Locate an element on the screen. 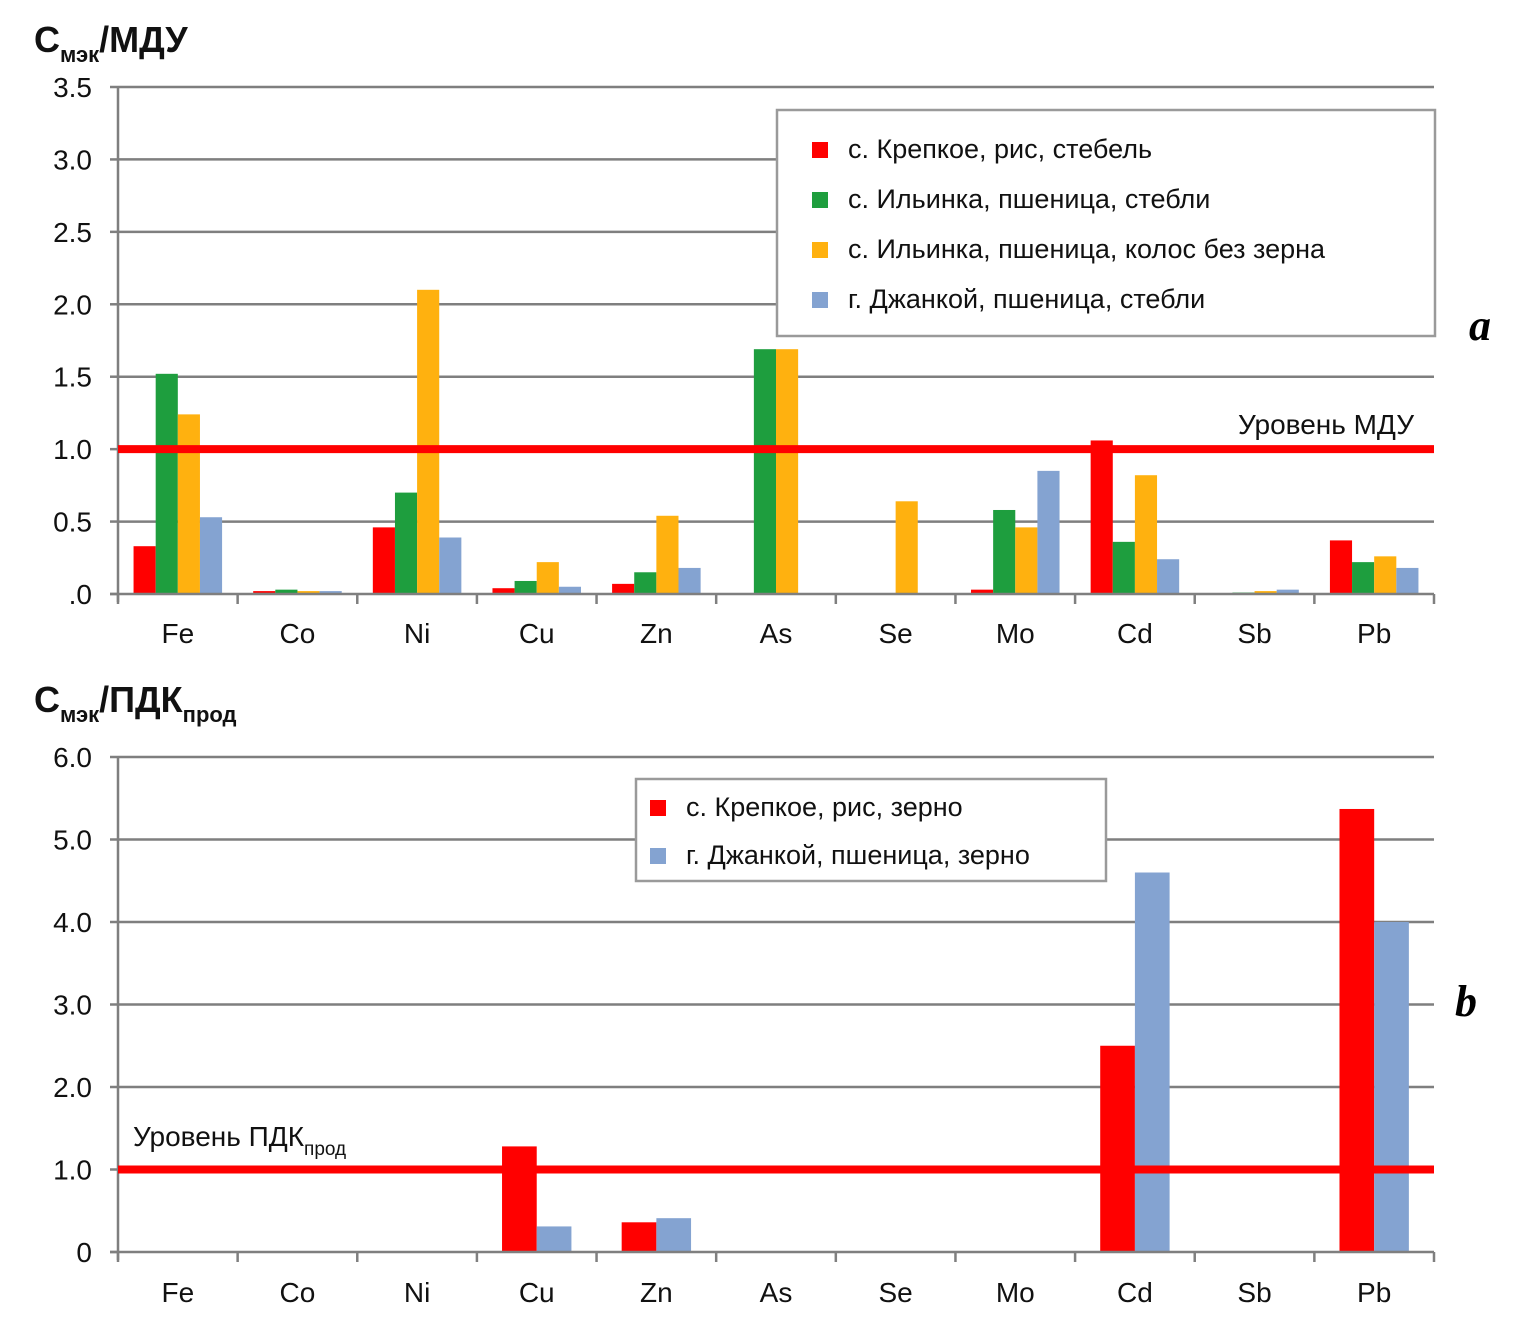  y-tick-label: 5.0 is located at coordinates (72, 840).